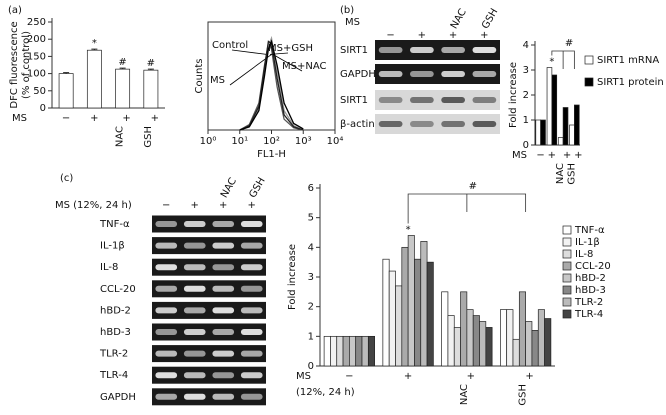  What do you see at coordinates (271, 154) in the screenshot?
I see `x-axis-label: FL1-H` at bounding box center [271, 154].